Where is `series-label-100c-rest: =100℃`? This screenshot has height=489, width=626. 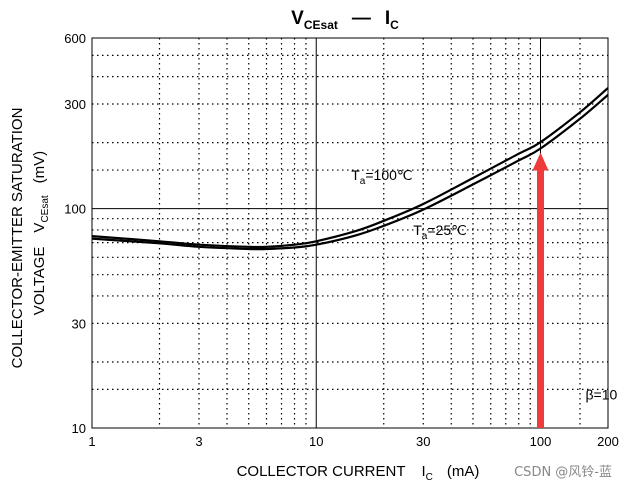 series-label-100c-rest: =100℃ is located at coordinates (388, 175).